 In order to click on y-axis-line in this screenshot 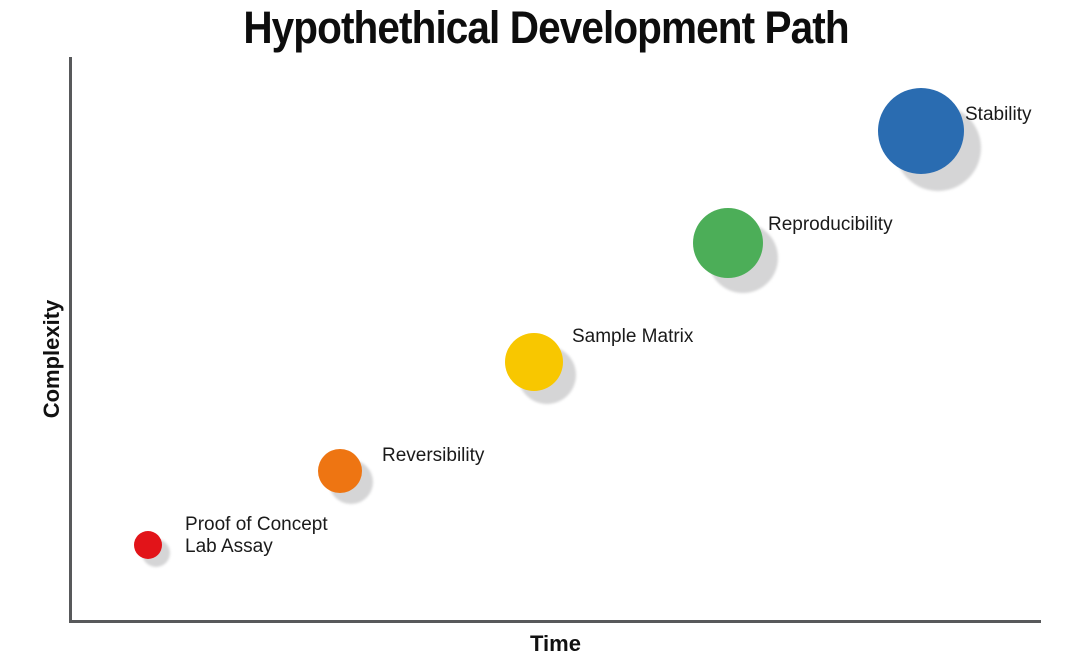, I will do `click(70, 340)`.